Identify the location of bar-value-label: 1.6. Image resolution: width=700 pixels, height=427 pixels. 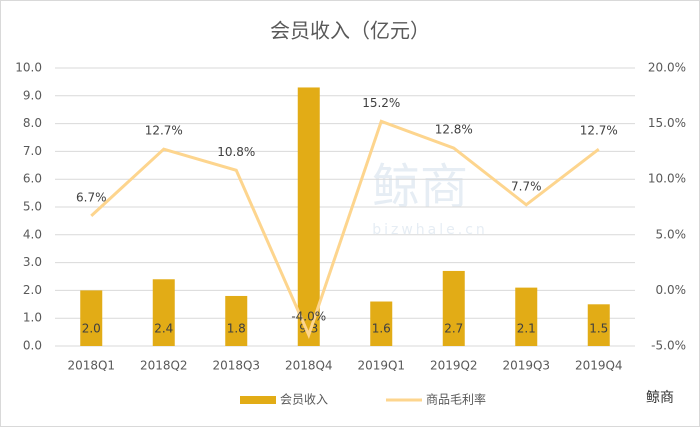
(381, 329).